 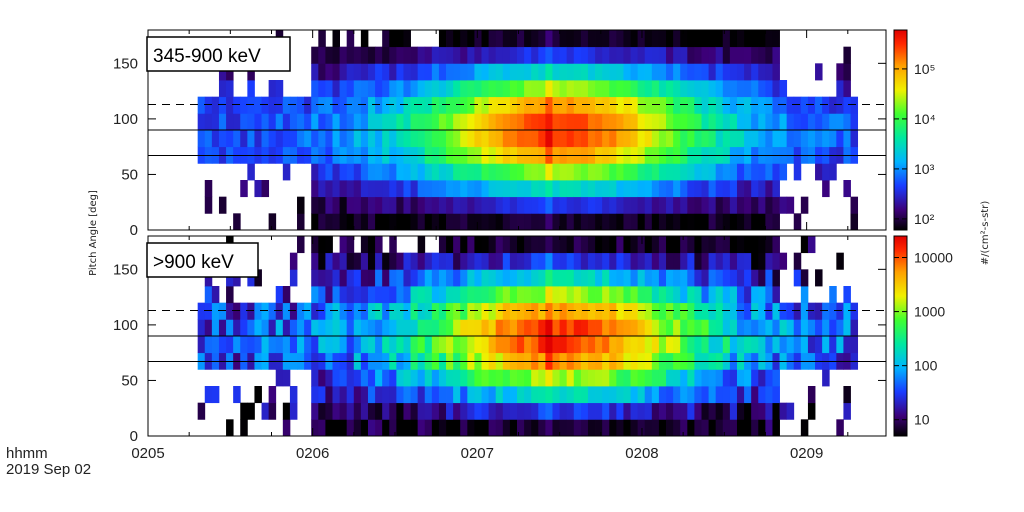 What do you see at coordinates (925, 119) in the screenshot?
I see `colorbar-tick-label: 10⁴` at bounding box center [925, 119].